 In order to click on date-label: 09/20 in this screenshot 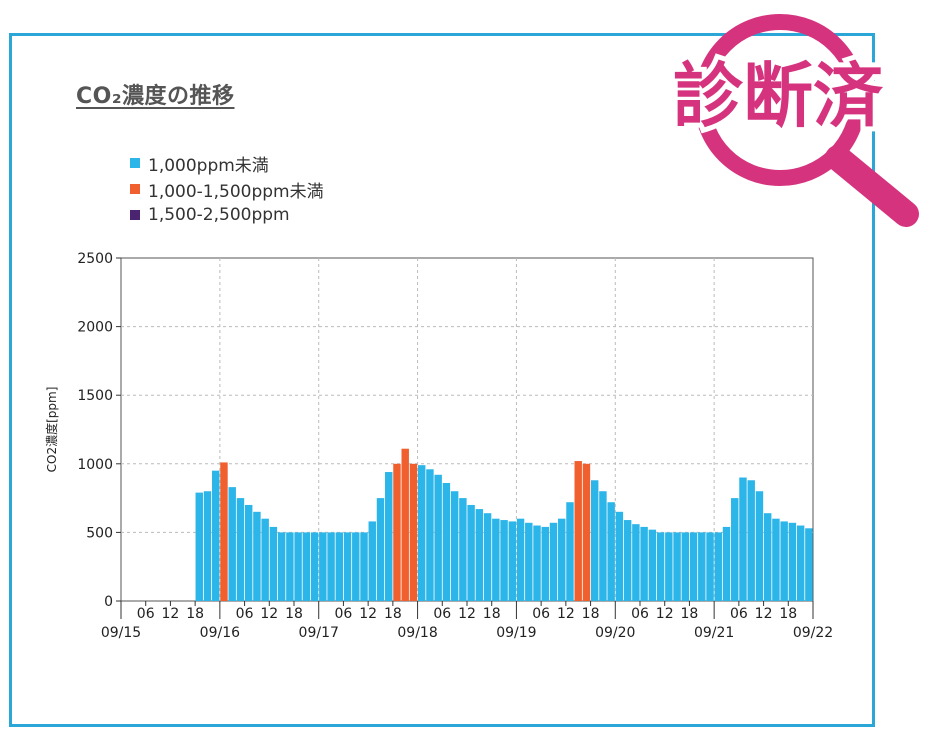, I will do `click(615, 633)`.